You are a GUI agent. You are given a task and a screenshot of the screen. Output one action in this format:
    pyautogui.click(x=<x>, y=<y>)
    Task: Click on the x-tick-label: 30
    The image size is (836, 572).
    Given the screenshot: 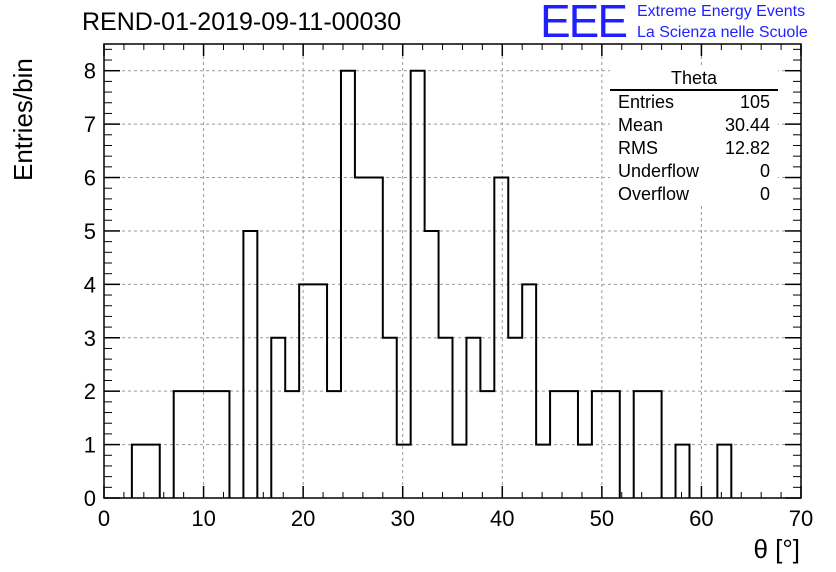 What is the action you would take?
    pyautogui.click(x=402, y=518)
    